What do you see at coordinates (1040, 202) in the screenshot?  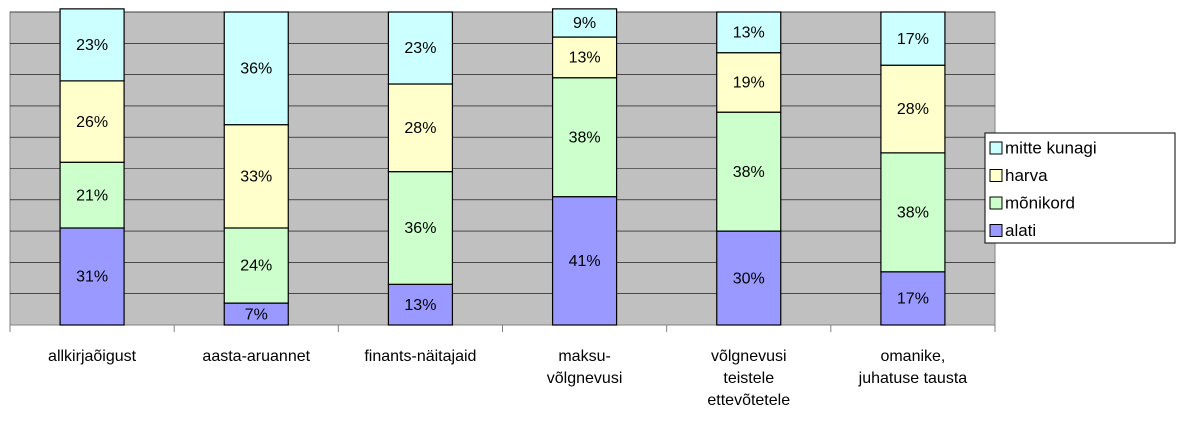 I see `legend-label: mõnikord` at bounding box center [1040, 202].